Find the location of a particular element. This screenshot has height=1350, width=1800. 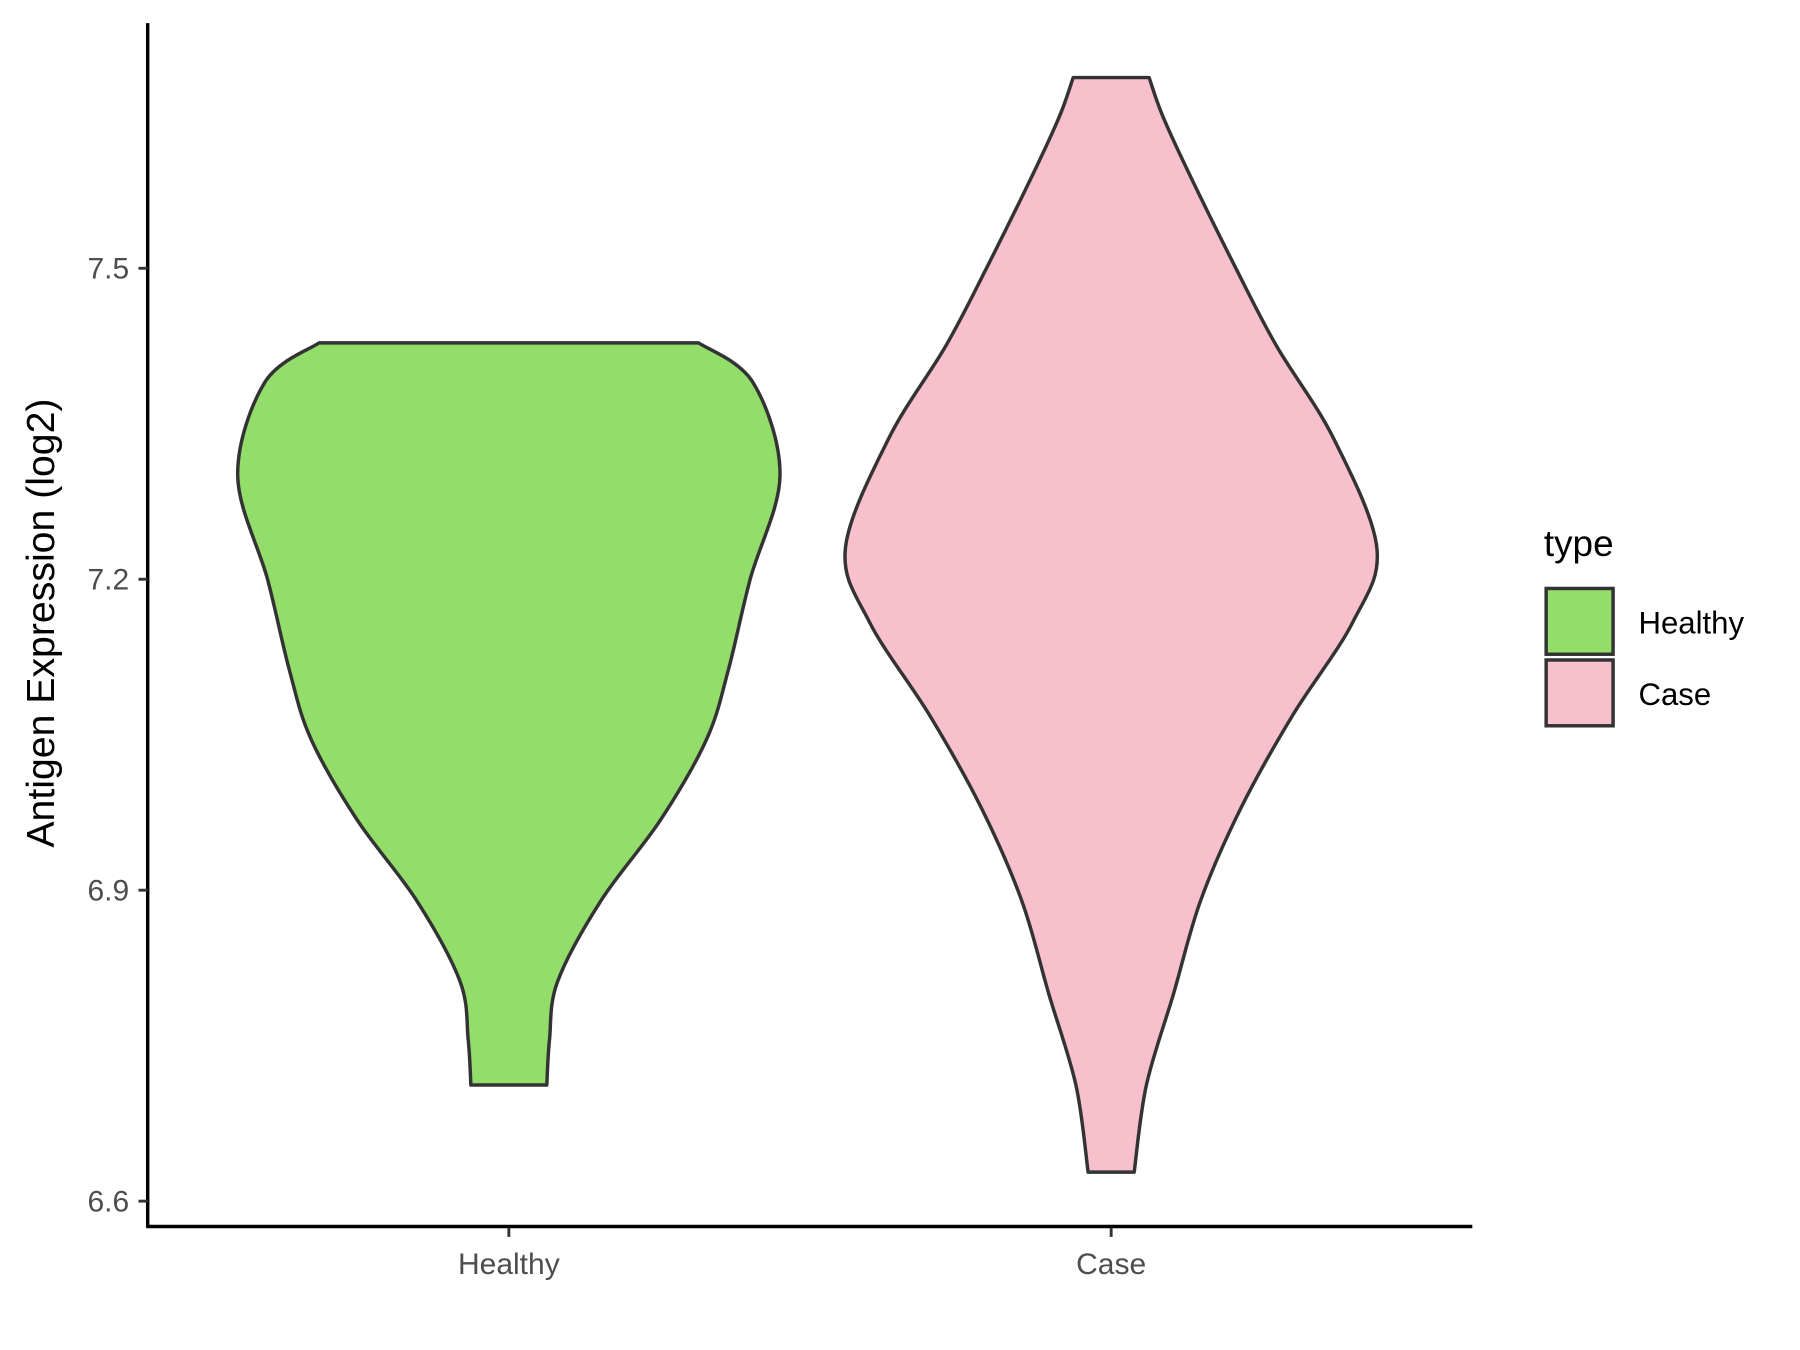

y-tick-label: 7.2 is located at coordinates (109, 580).